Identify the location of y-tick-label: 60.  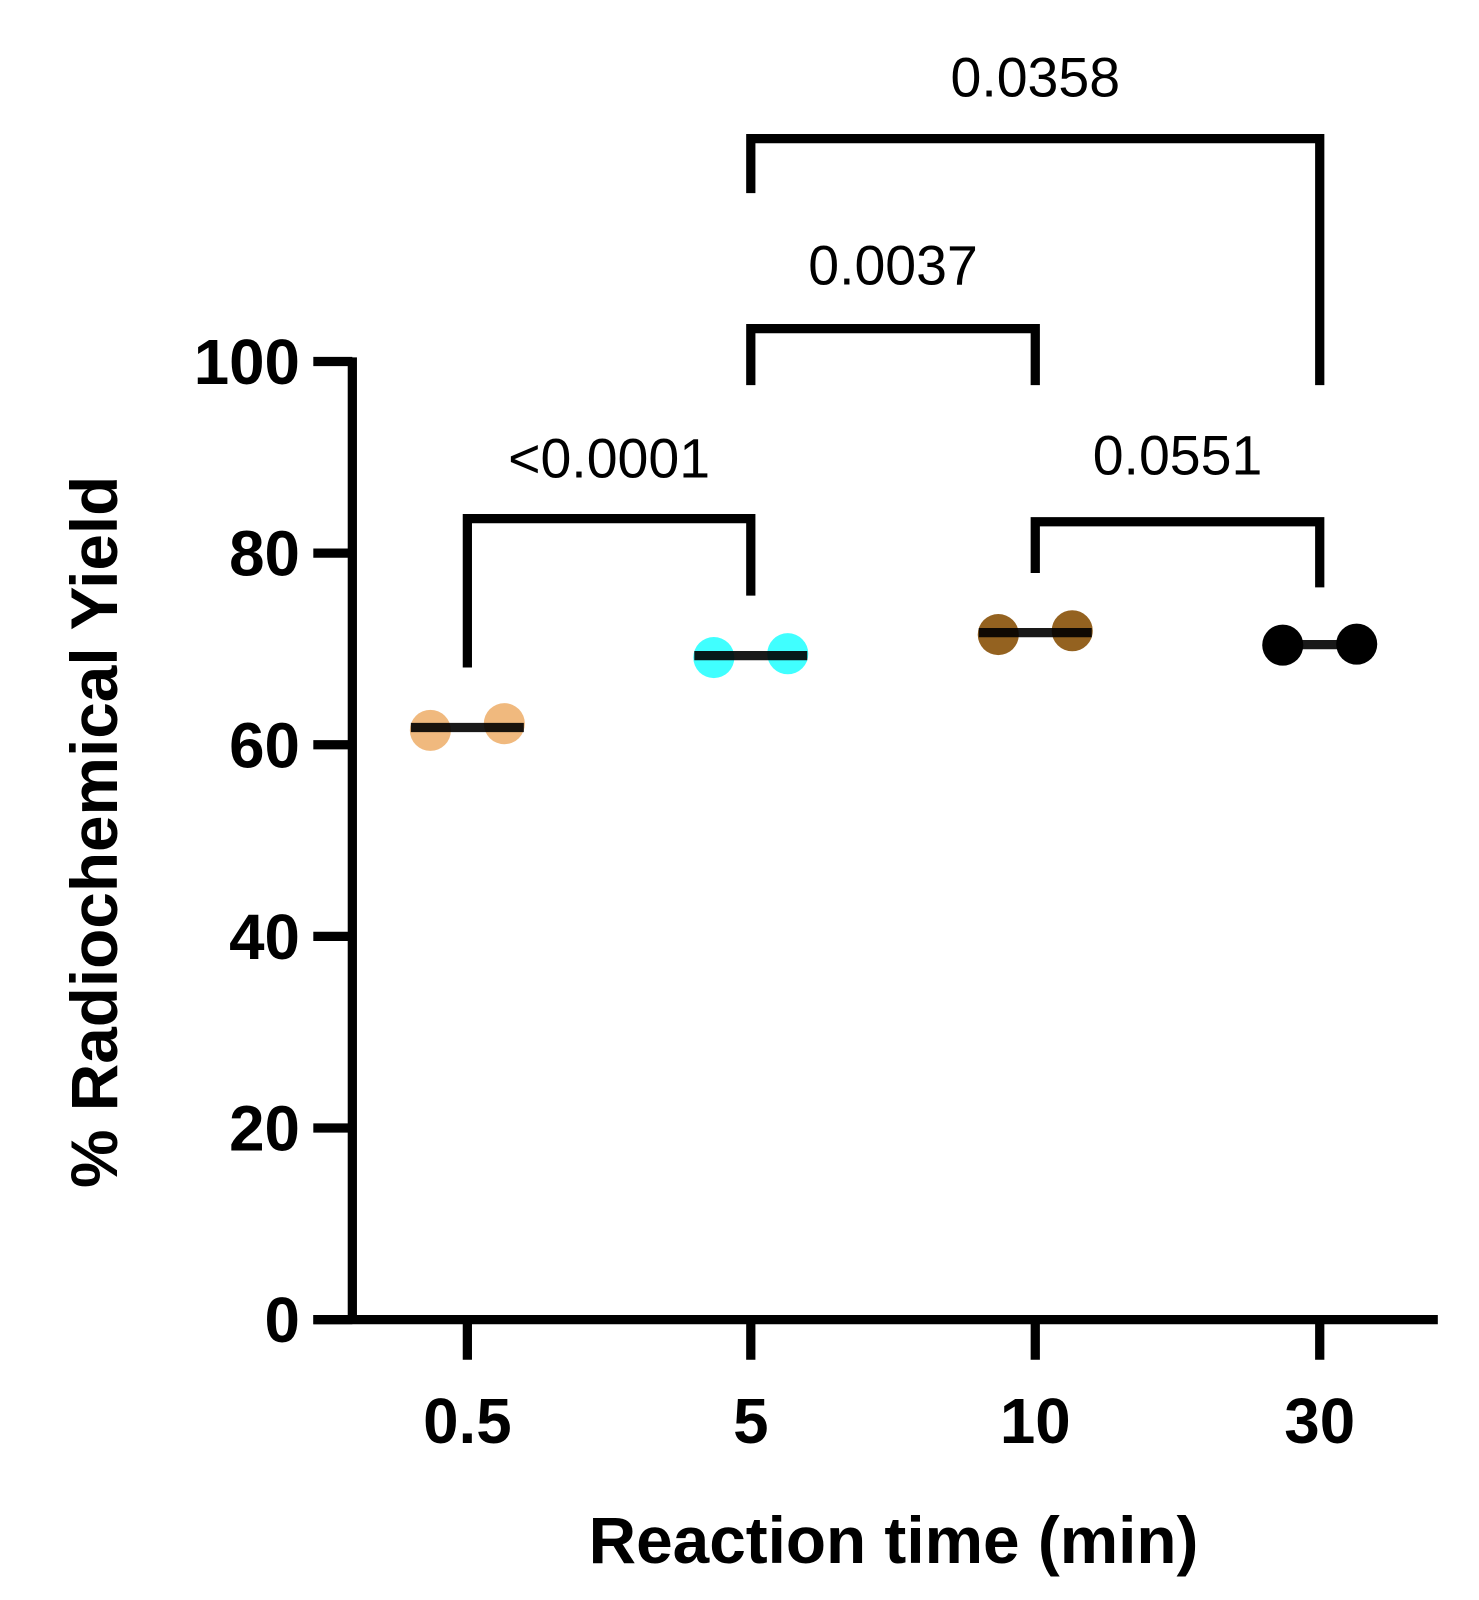
(264, 745).